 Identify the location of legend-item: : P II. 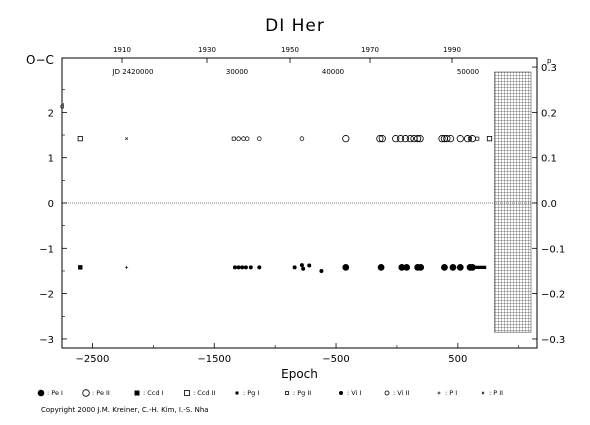
(491, 393).